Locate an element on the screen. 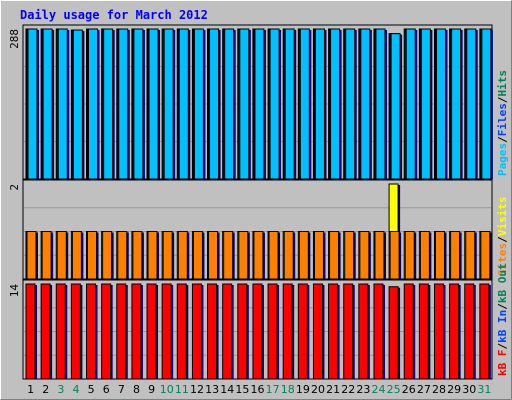 The width and height of the screenshot is (512, 400). day-label-28: 28 is located at coordinates (439, 389).